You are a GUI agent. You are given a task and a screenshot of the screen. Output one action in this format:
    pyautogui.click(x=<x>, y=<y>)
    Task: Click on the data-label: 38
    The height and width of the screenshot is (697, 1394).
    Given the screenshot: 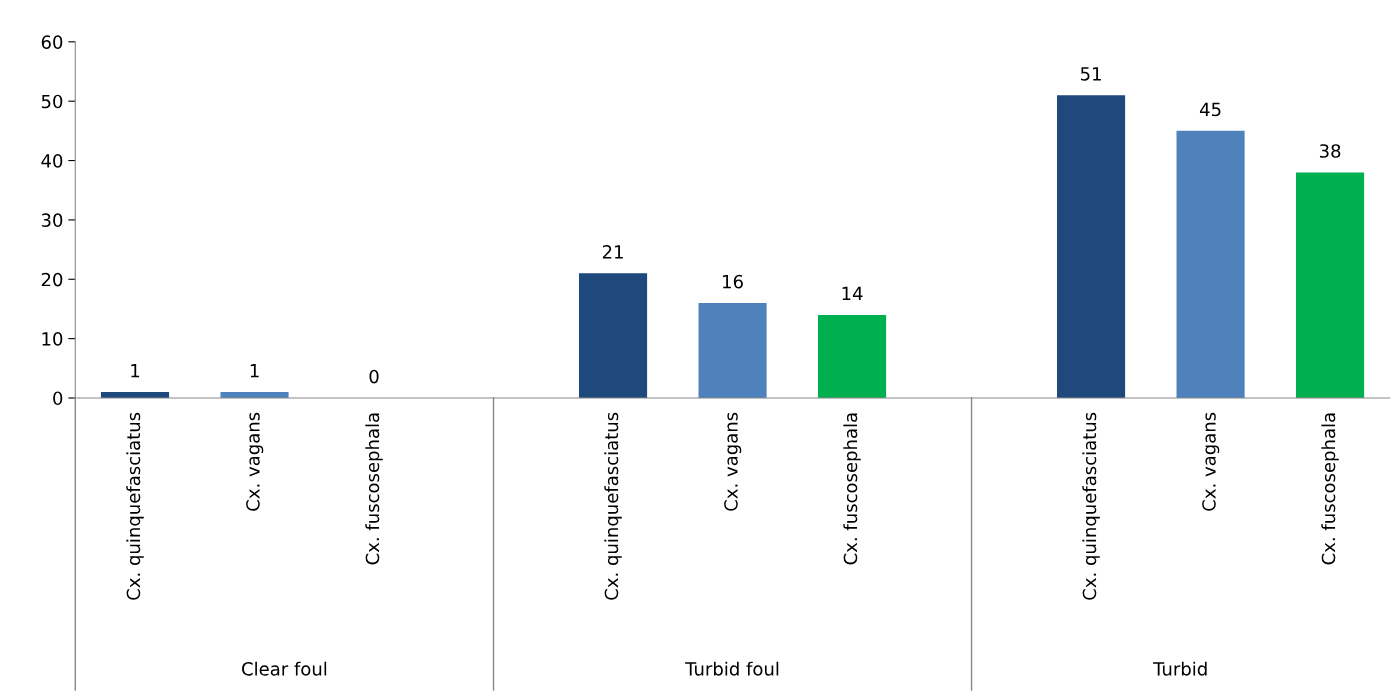 What is the action you would take?
    pyautogui.click(x=1330, y=151)
    